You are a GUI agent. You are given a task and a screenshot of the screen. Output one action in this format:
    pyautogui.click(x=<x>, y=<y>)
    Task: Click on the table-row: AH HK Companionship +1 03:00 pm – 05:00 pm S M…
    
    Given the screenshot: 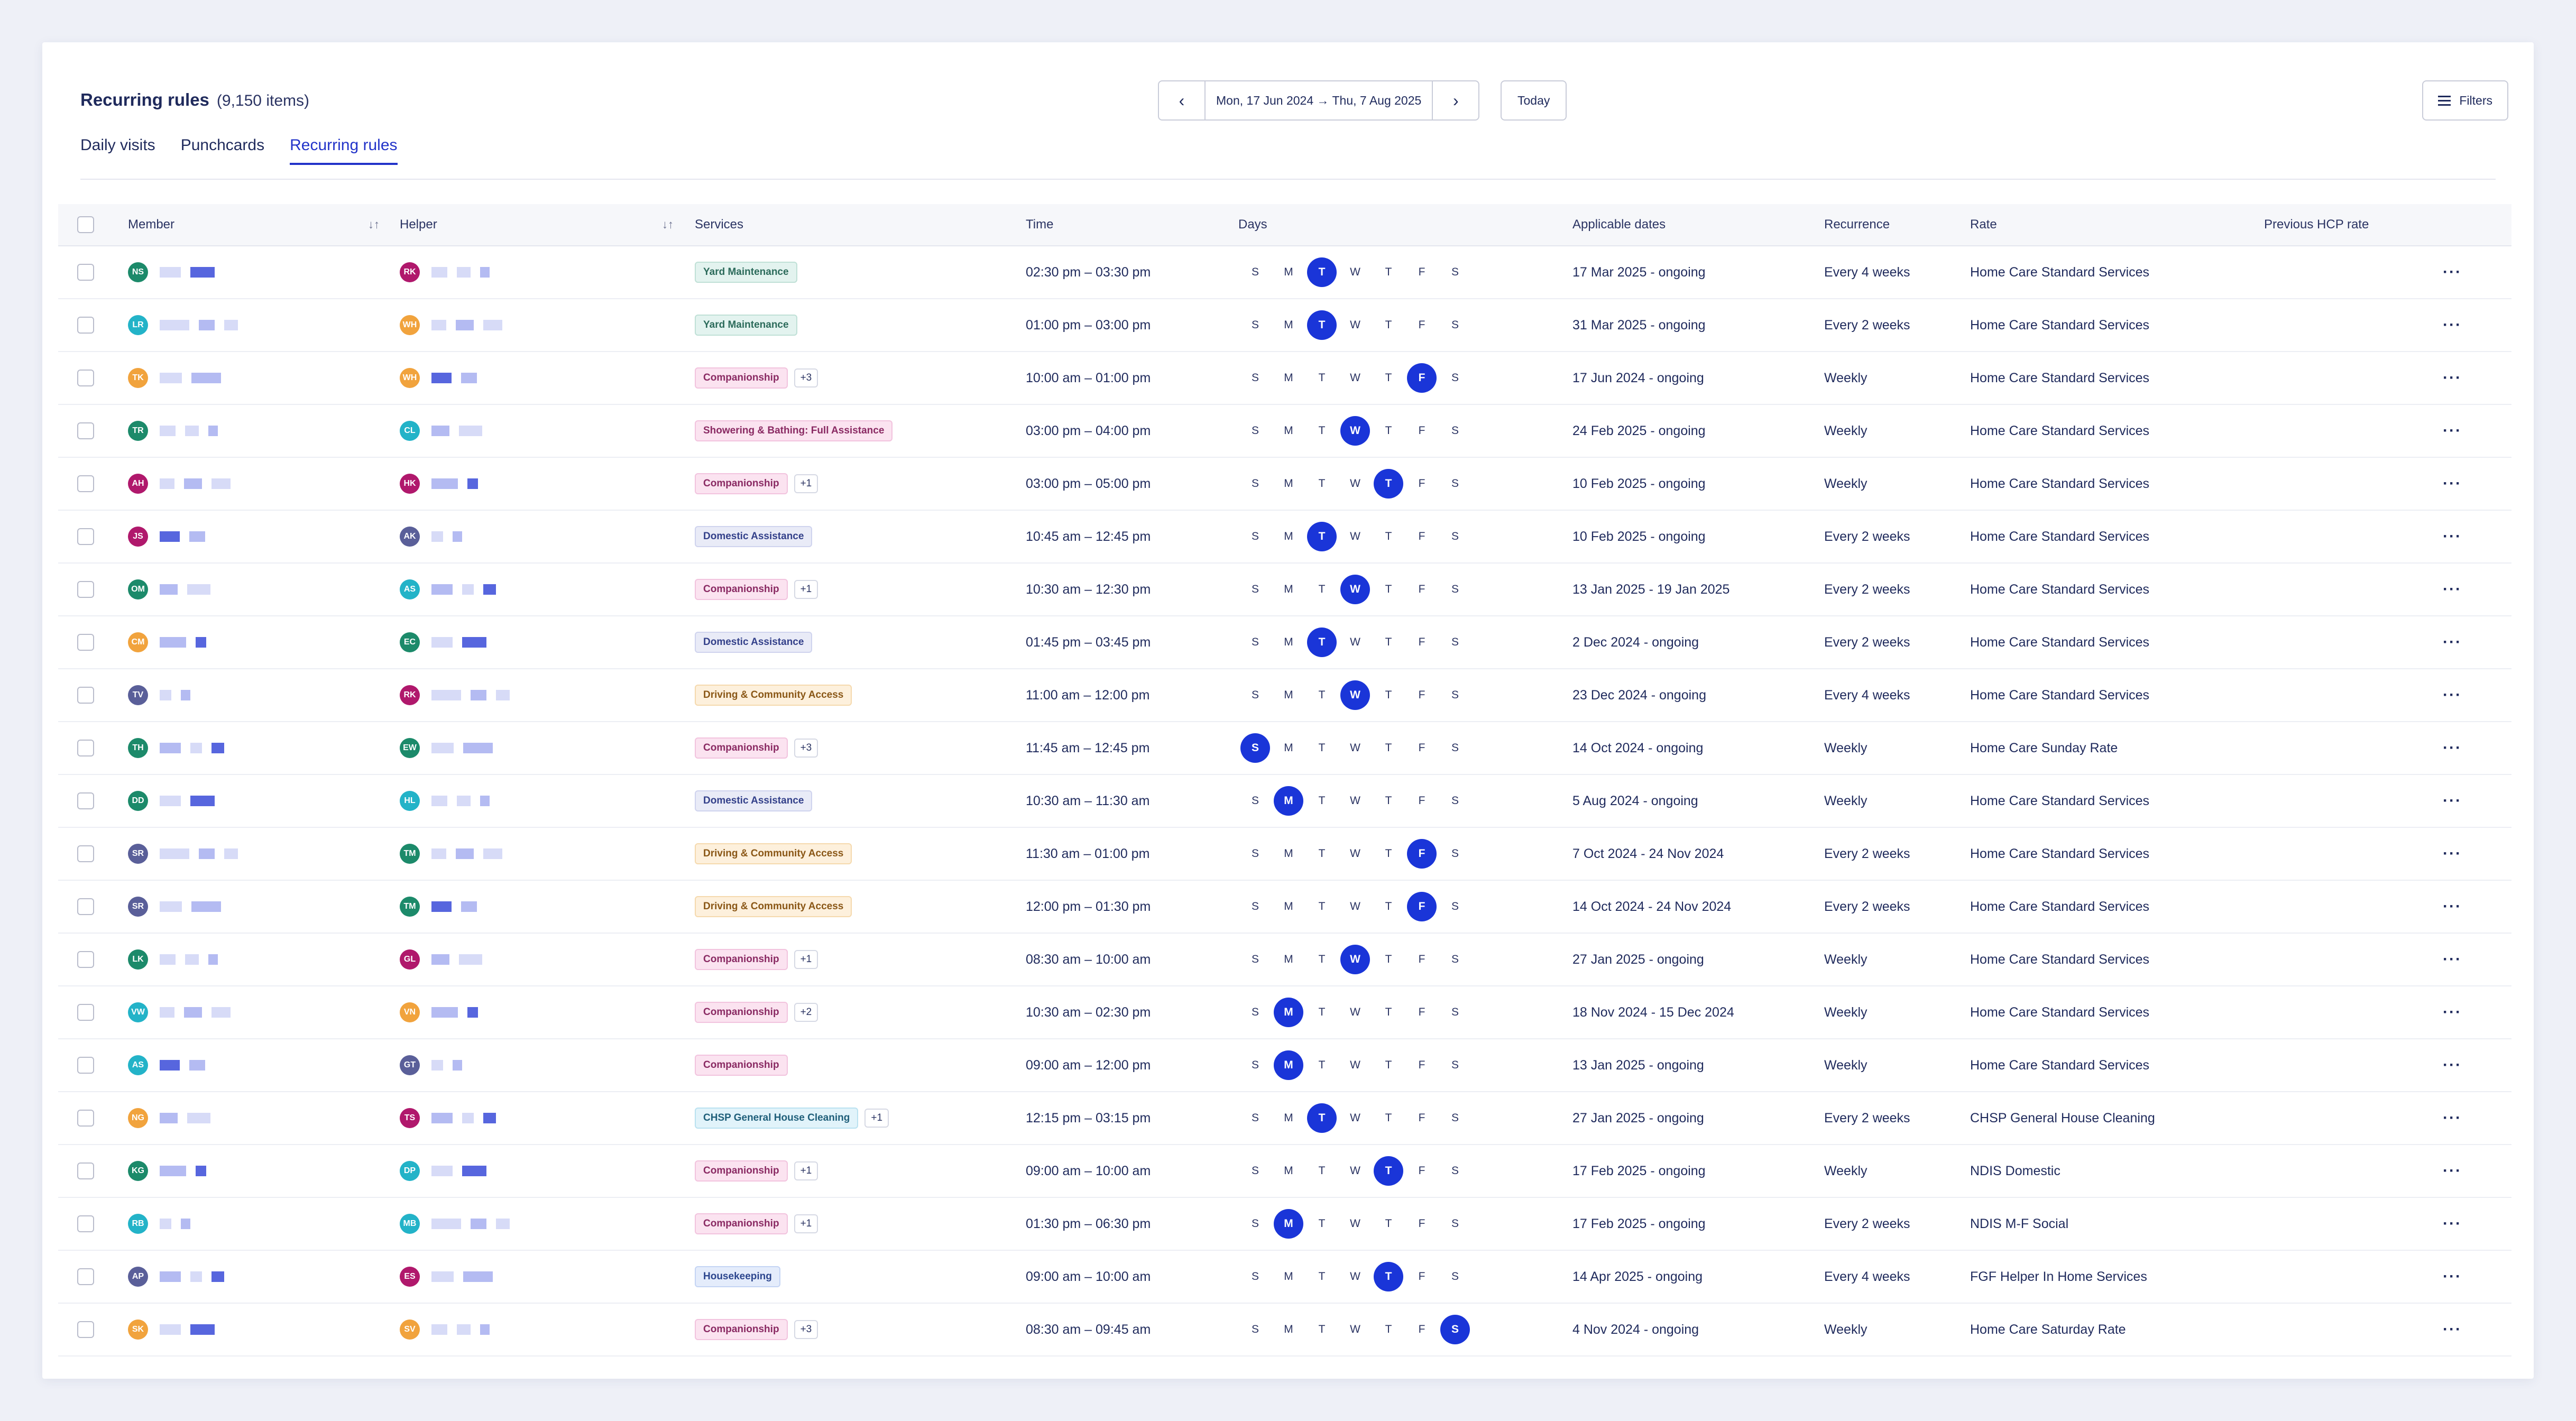 What is the action you would take?
    pyautogui.click(x=1284, y=484)
    